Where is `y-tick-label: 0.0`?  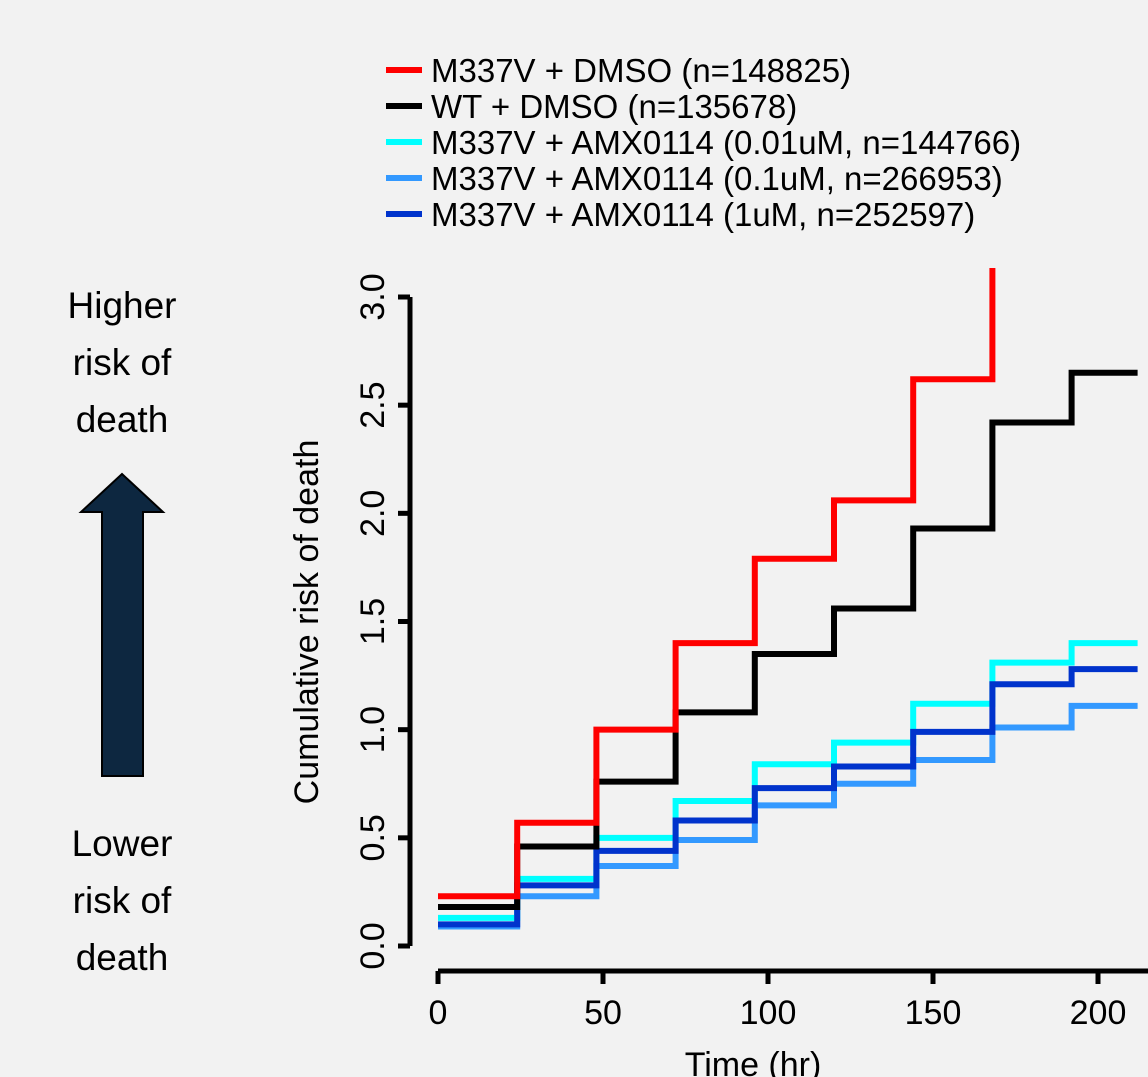 y-tick-label: 0.0 is located at coordinates (373, 945).